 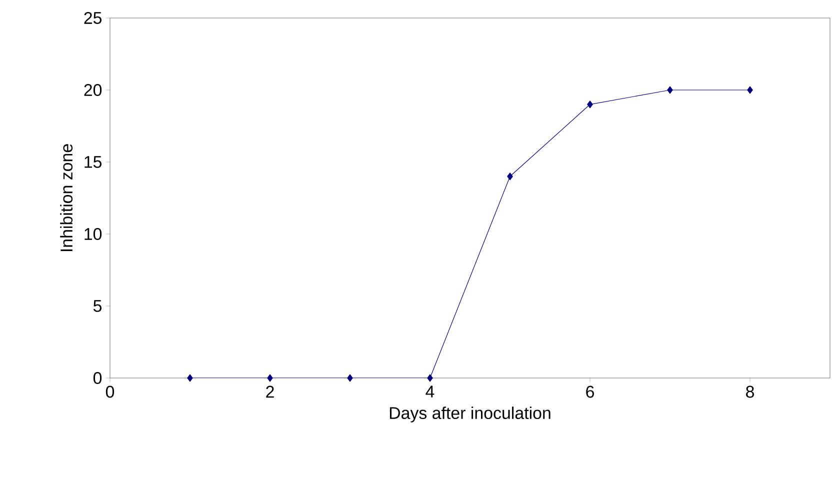 I want to click on x-axis-title: Days after inoculation, so click(x=470, y=414).